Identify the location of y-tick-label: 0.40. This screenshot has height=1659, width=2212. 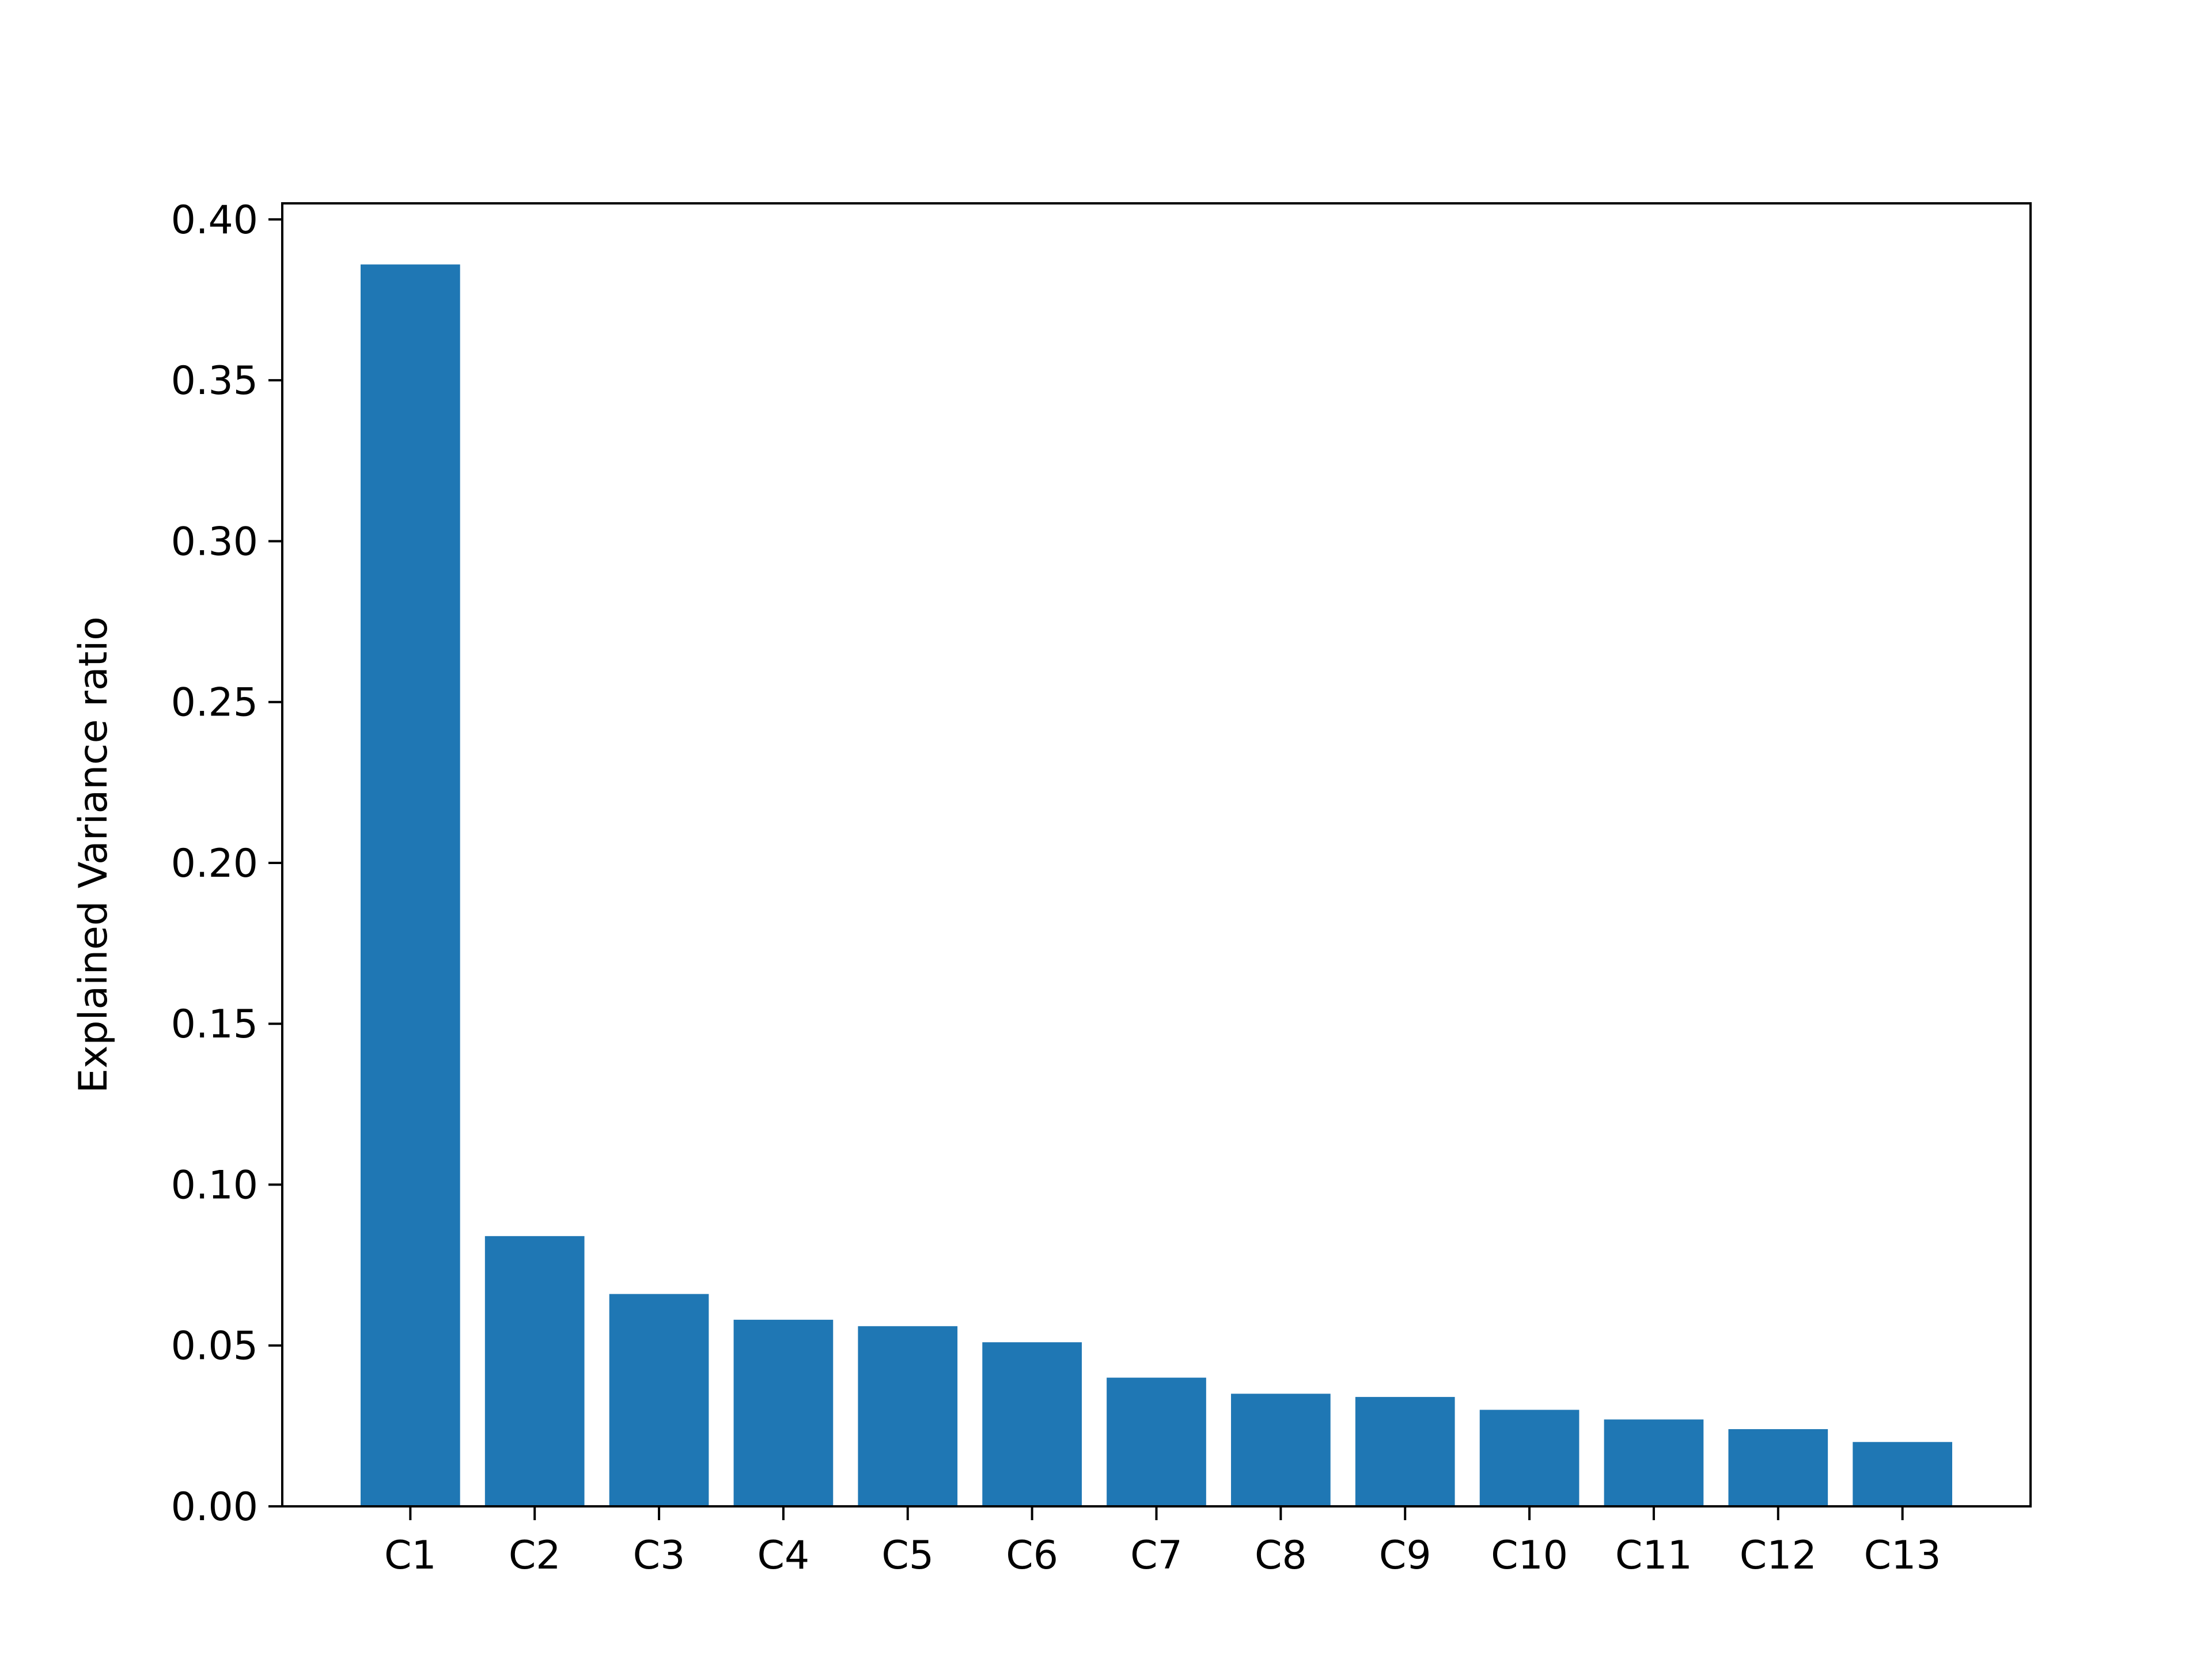
(214, 220).